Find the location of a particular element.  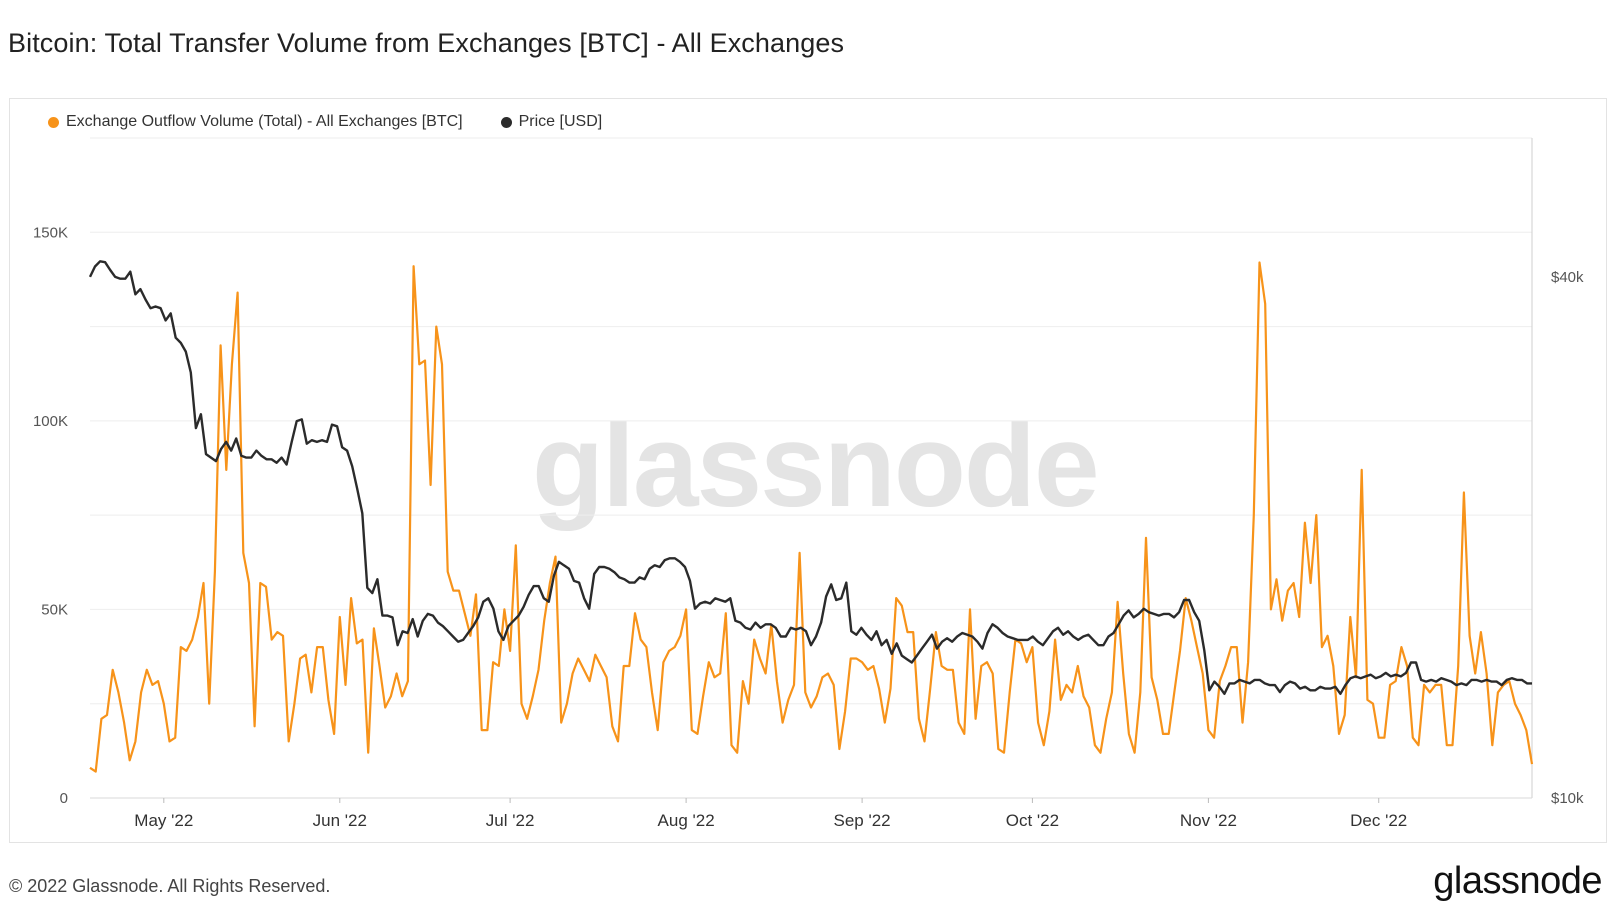

legend-label-price: Price [USD] is located at coordinates (560, 121).